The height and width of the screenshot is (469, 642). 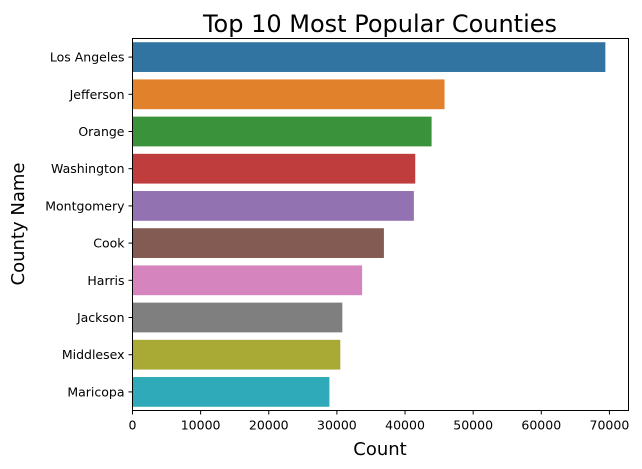 What do you see at coordinates (95, 391) in the screenshot?
I see `y-tick-label: Maricopa` at bounding box center [95, 391].